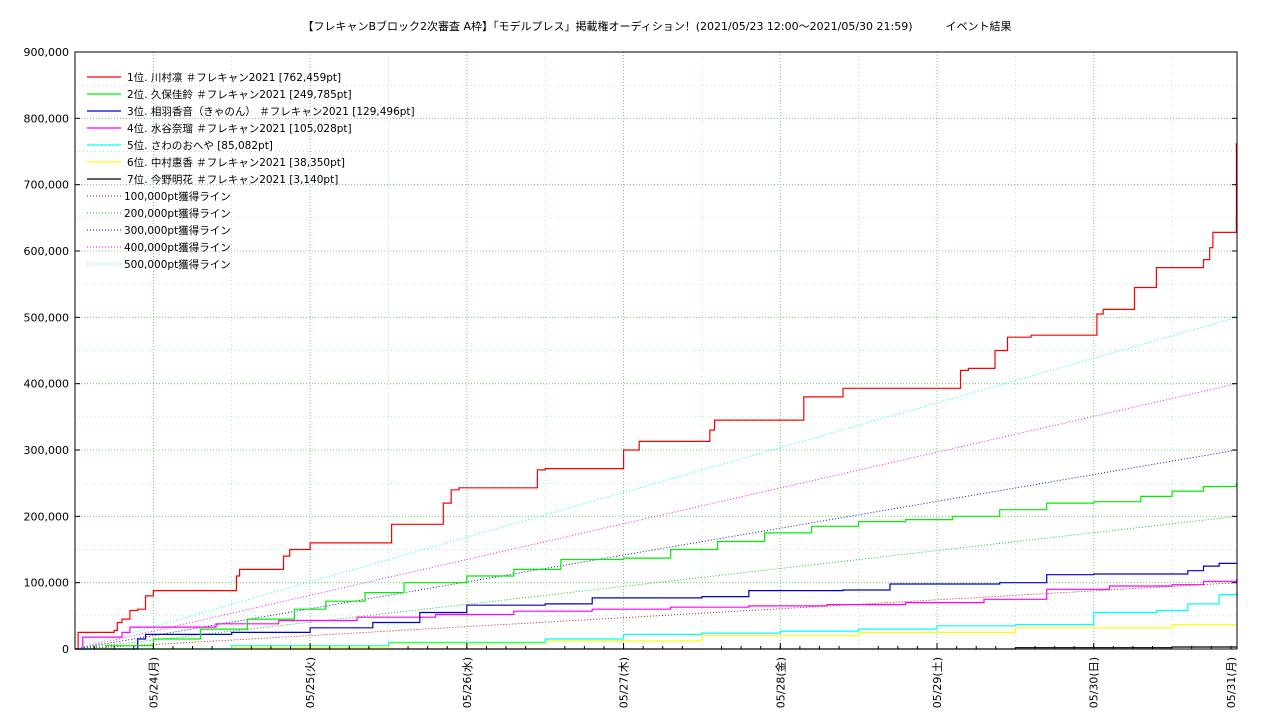 The height and width of the screenshot is (720, 1280). I want to click on x-tick-label: 05/25(火), so click(310, 682).